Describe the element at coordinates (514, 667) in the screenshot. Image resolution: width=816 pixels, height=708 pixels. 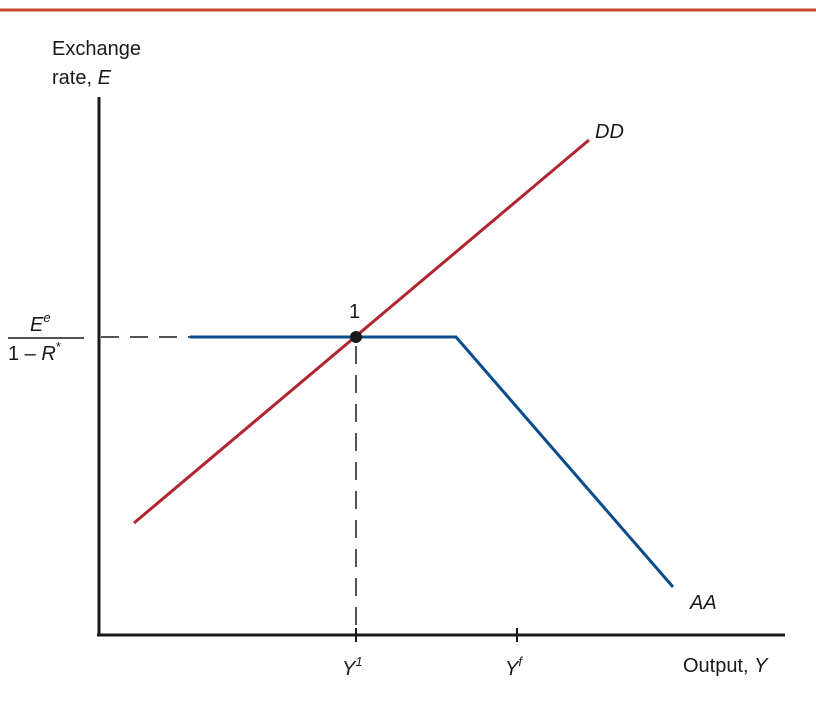
I see `x-tick-label-yf: Yf` at that location.